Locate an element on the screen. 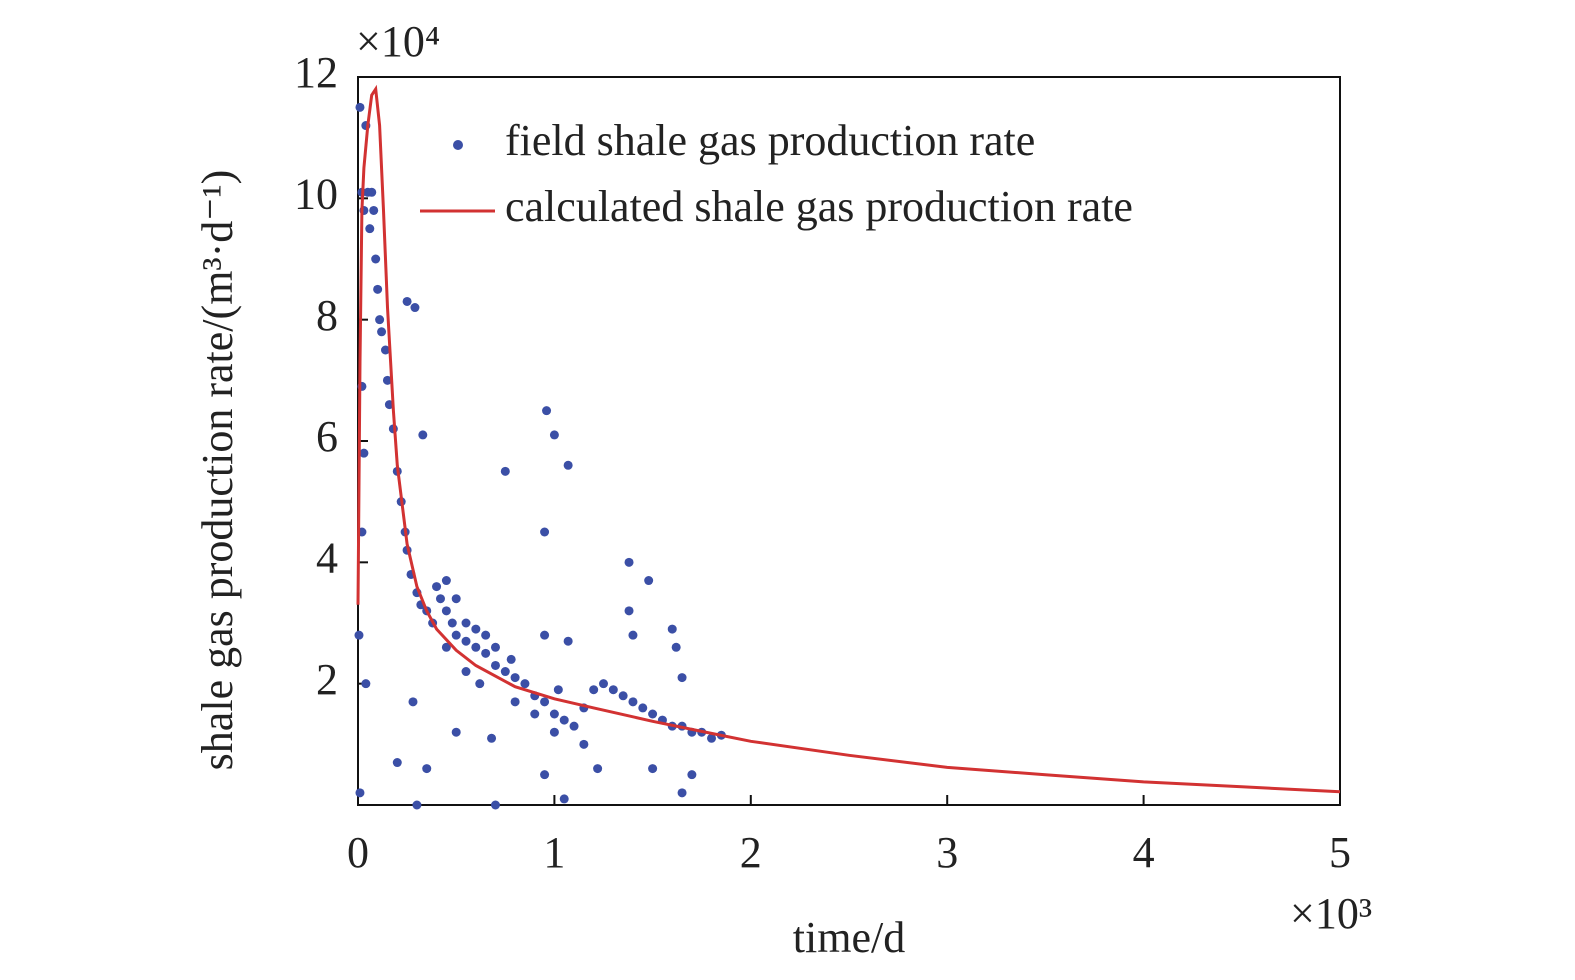  x-tick-label: 5 is located at coordinates (1340, 852).